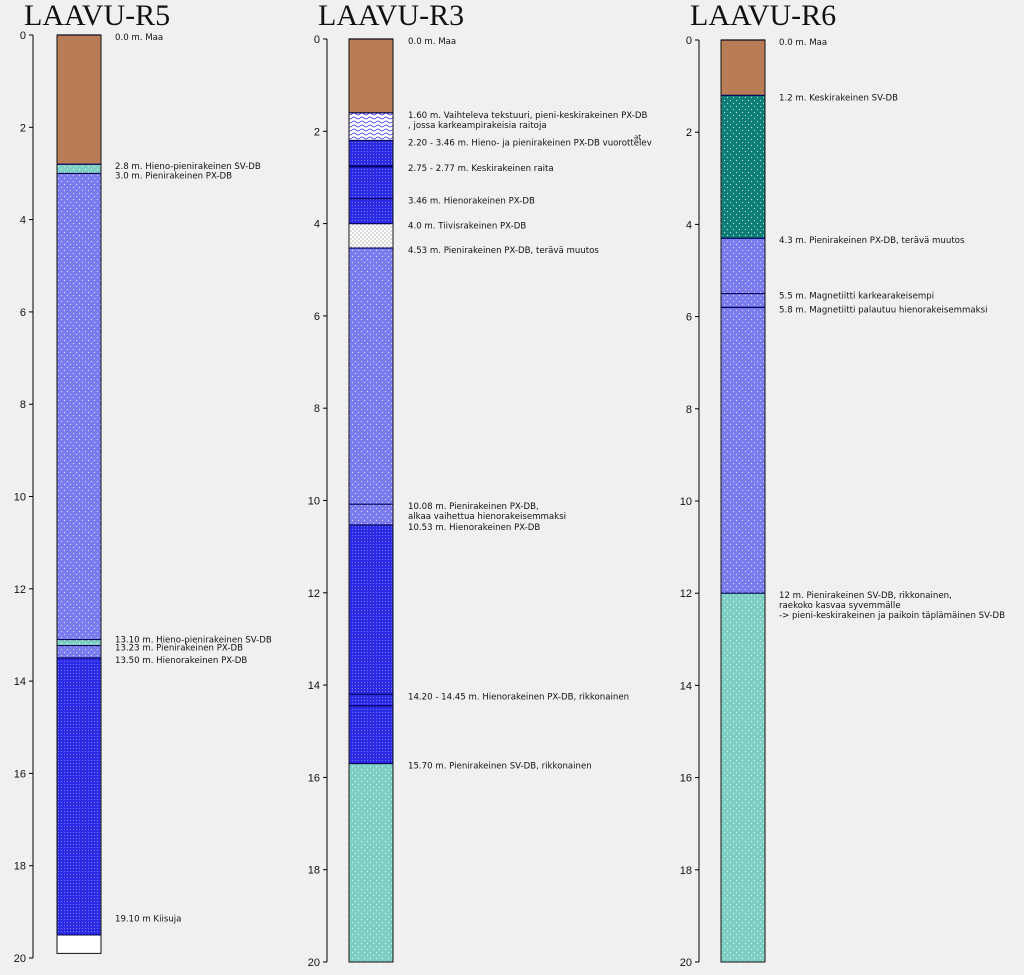 This screenshot has width=1024, height=975. Describe the element at coordinates (148, 919) in the screenshot. I see `depth-annotation: 19.10 m Kiisuja` at that location.